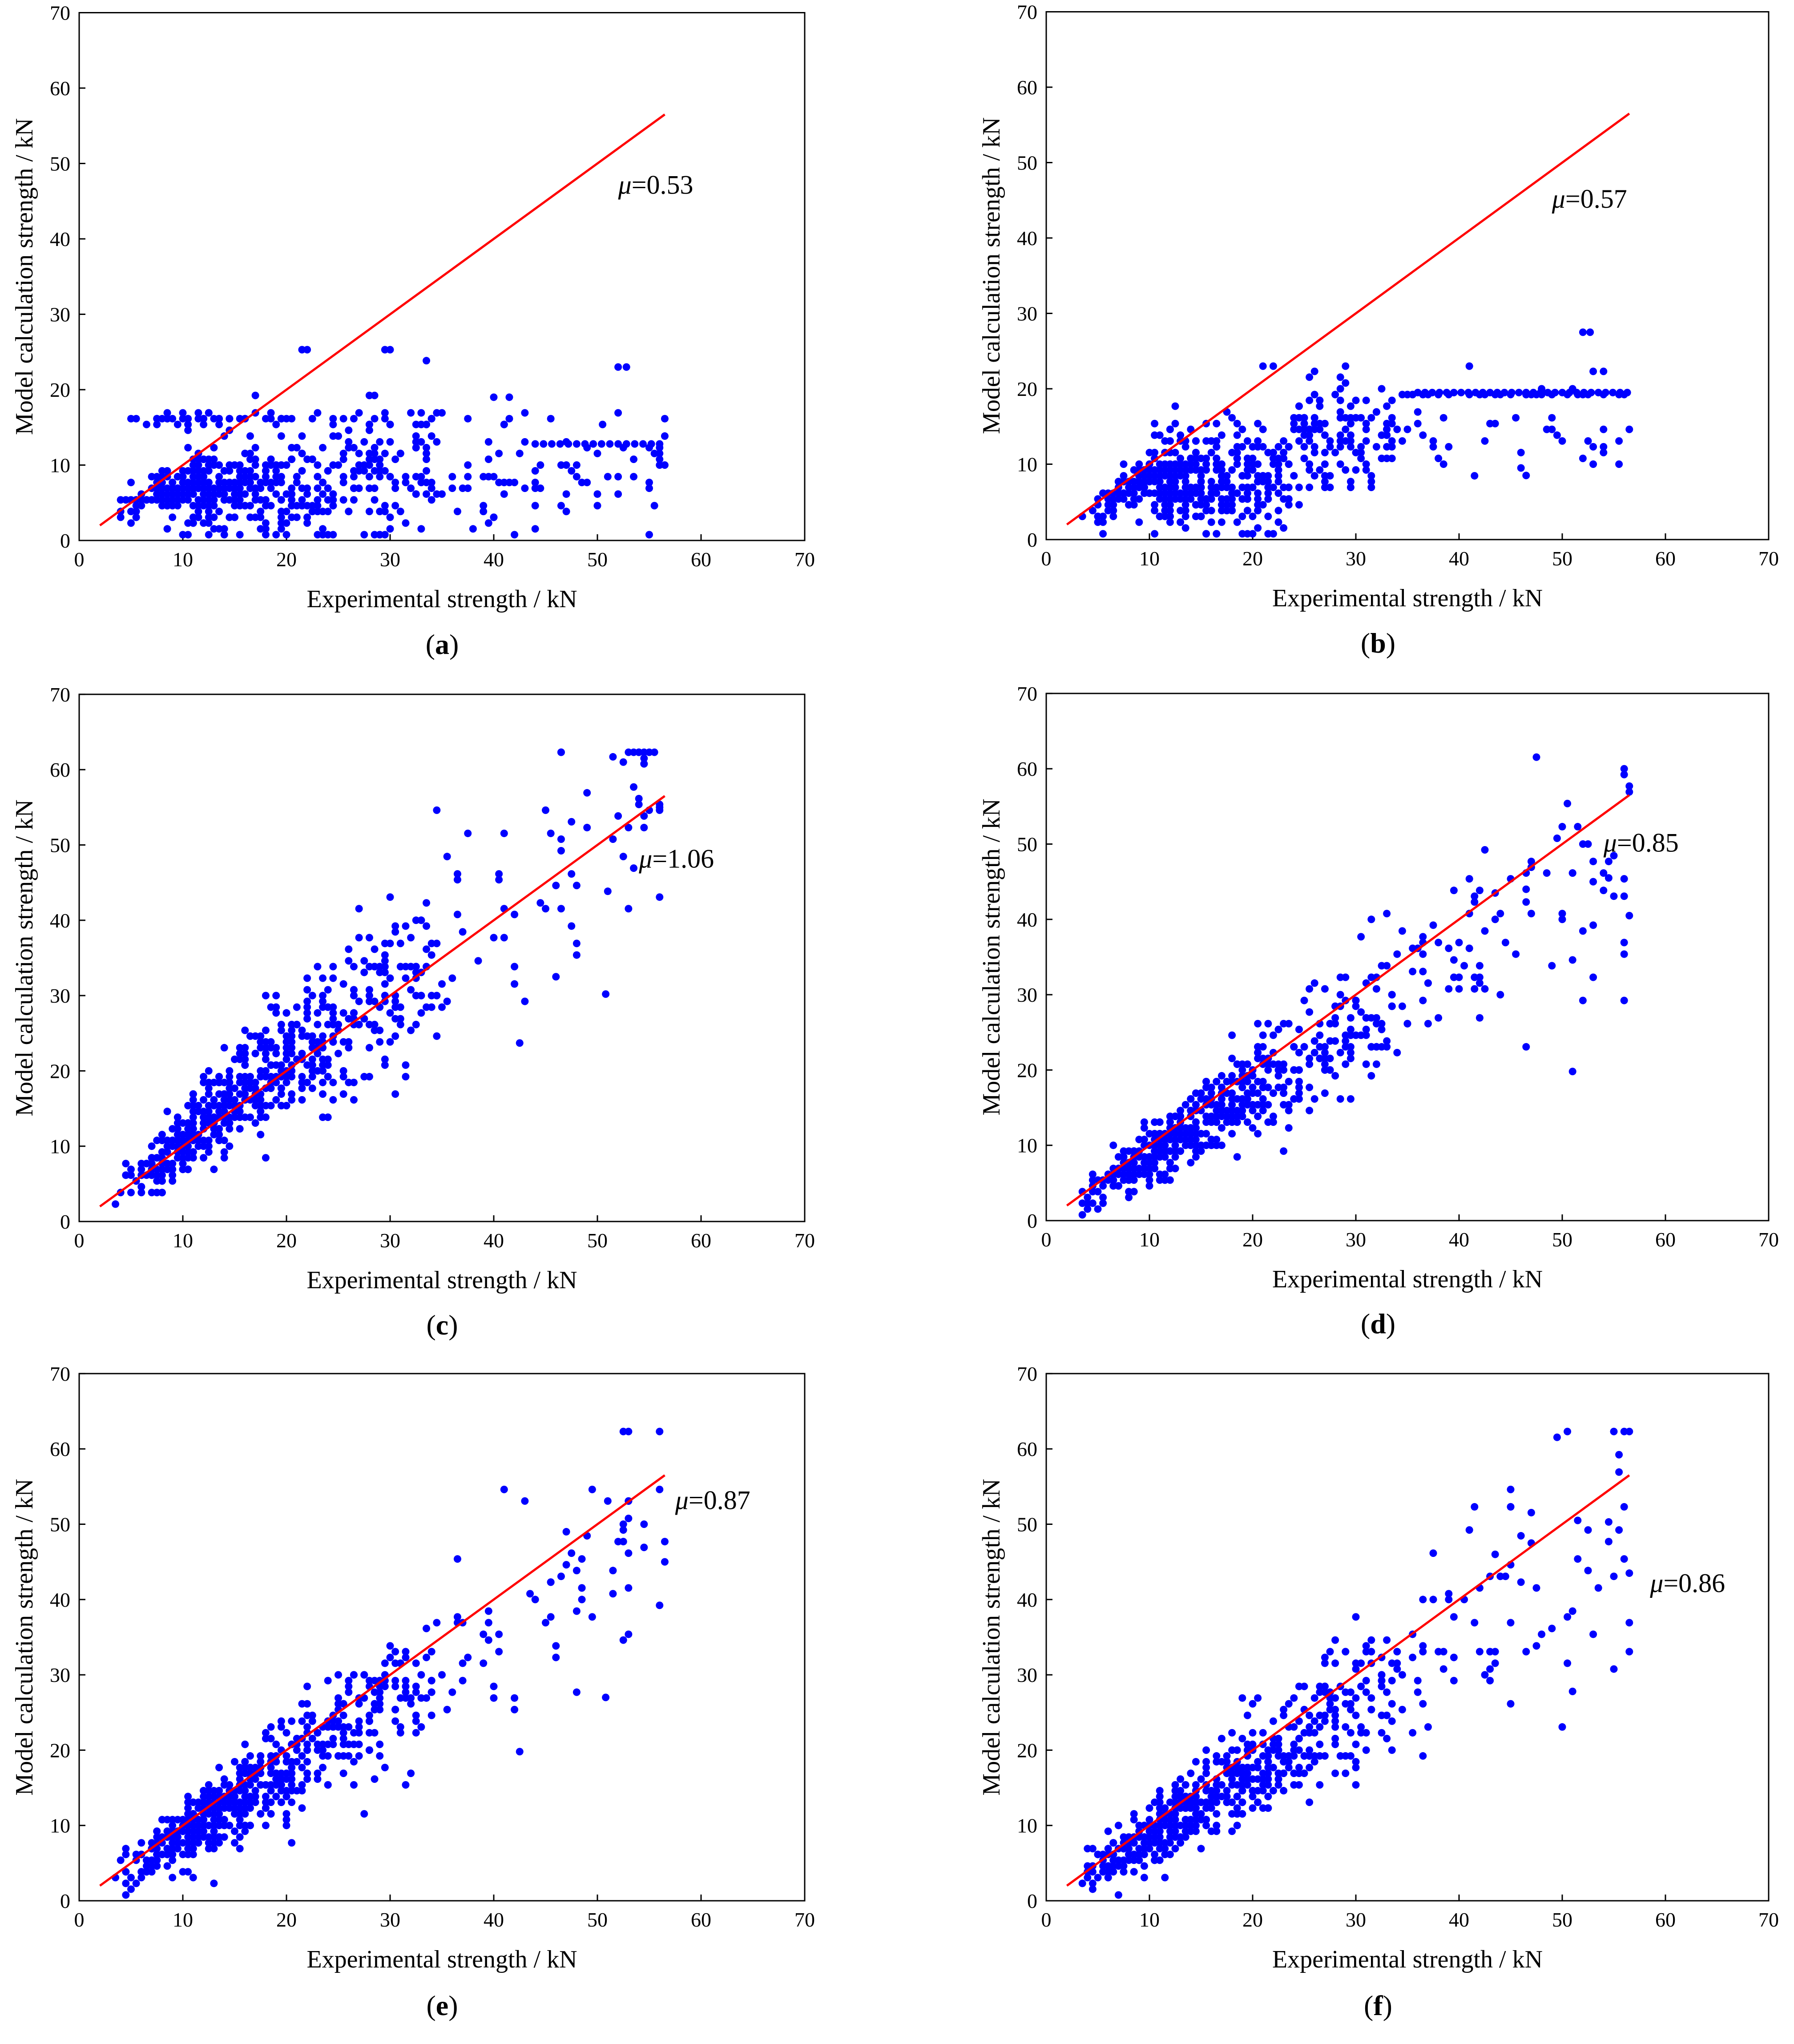 Image resolution: width=1794 pixels, height=2044 pixels. I want to click on y-tick-label: 30, so click(1027, 314).